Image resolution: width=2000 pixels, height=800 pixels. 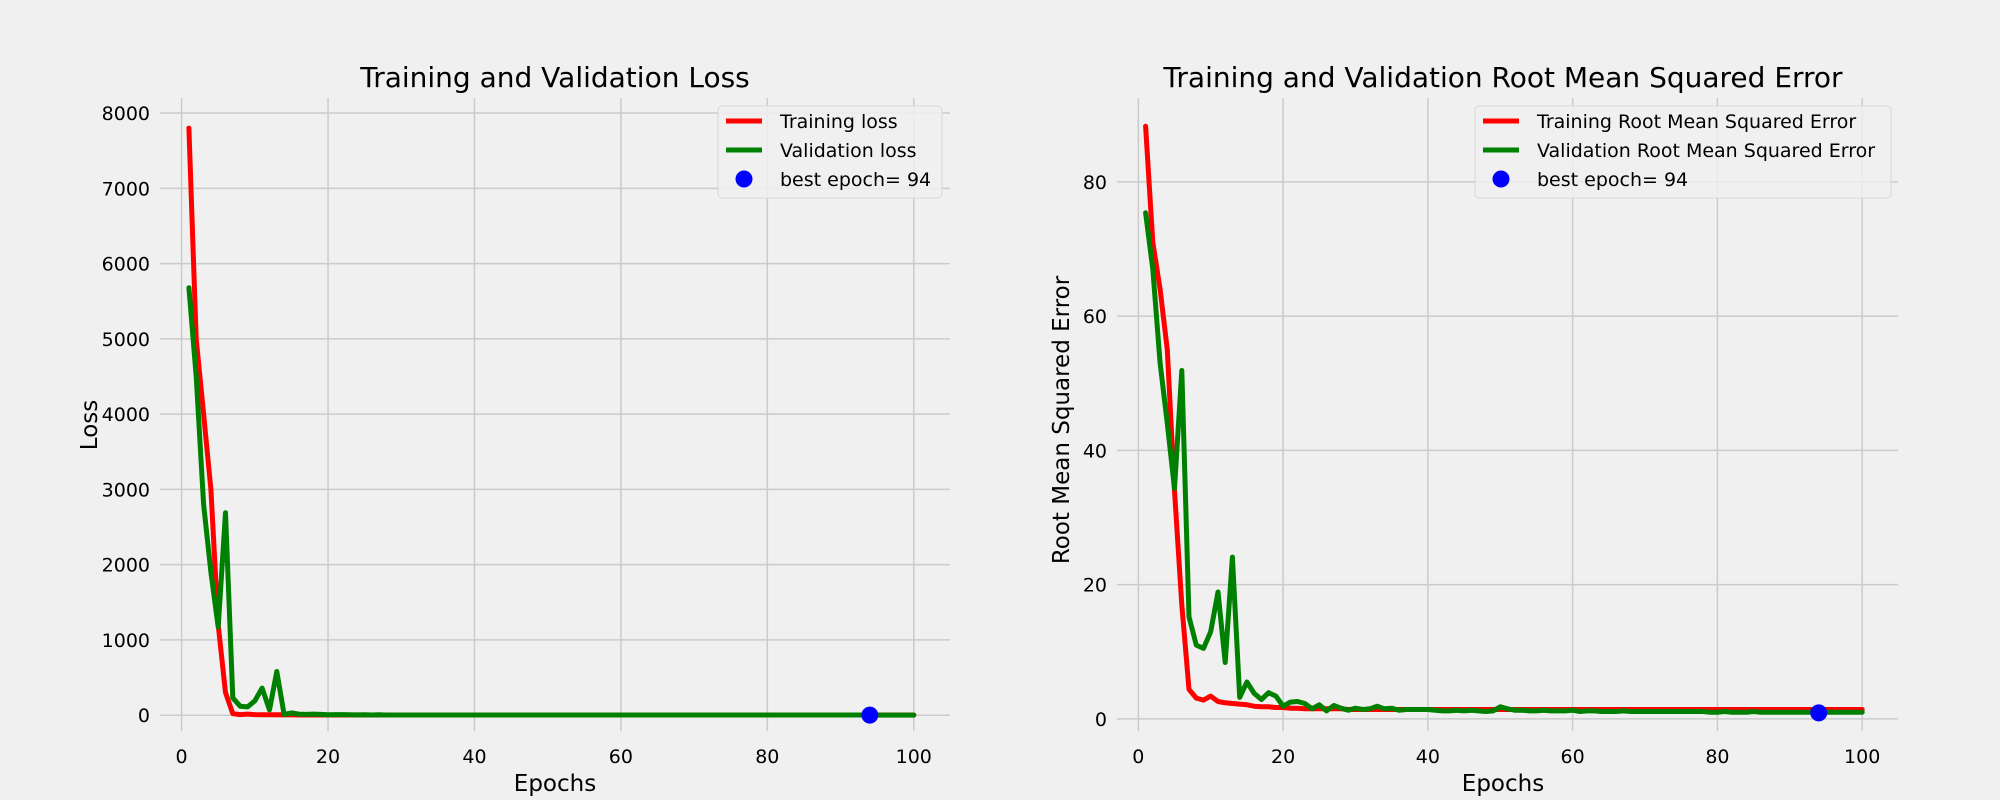 I want to click on rmse-best-epoch-point, so click(x=1819, y=713).